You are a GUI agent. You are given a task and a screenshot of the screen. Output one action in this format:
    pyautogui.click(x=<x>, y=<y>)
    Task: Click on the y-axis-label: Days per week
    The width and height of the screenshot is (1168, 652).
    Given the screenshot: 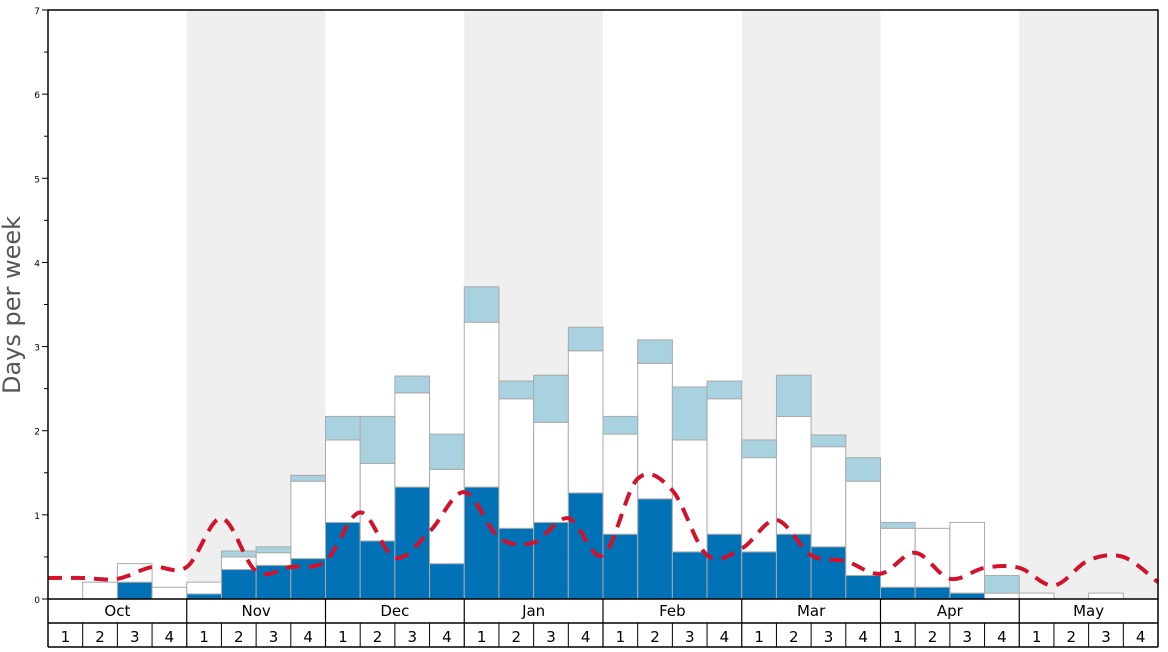 What is the action you would take?
    pyautogui.click(x=13, y=305)
    